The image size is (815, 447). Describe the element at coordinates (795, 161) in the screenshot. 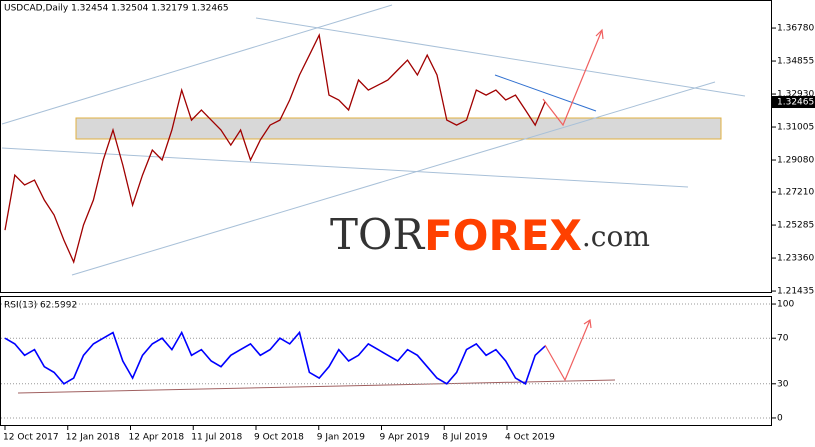

I see `y-tick-label: 1.29080` at that location.